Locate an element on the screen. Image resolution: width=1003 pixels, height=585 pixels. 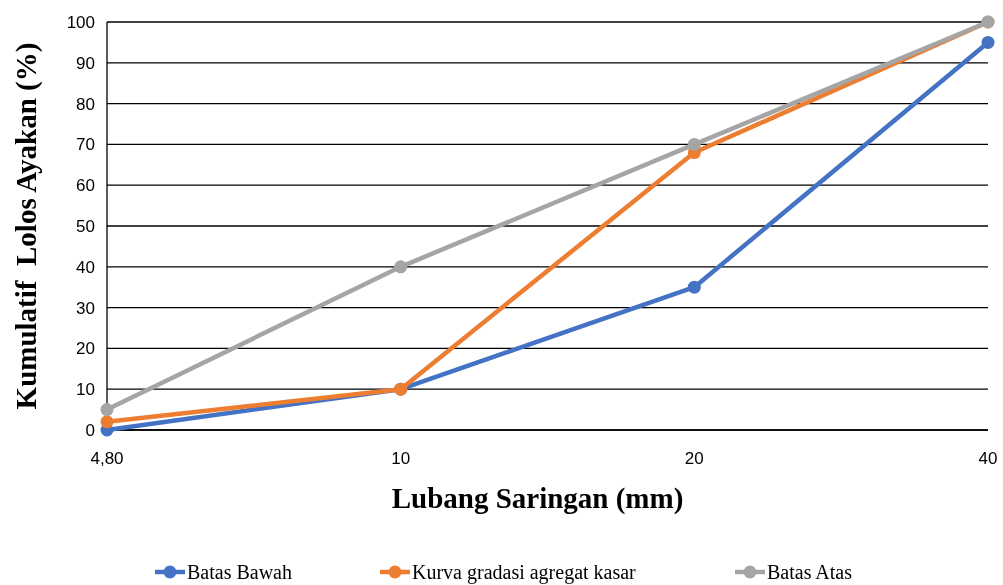
y-tick-label: 20 is located at coordinates (85, 349).